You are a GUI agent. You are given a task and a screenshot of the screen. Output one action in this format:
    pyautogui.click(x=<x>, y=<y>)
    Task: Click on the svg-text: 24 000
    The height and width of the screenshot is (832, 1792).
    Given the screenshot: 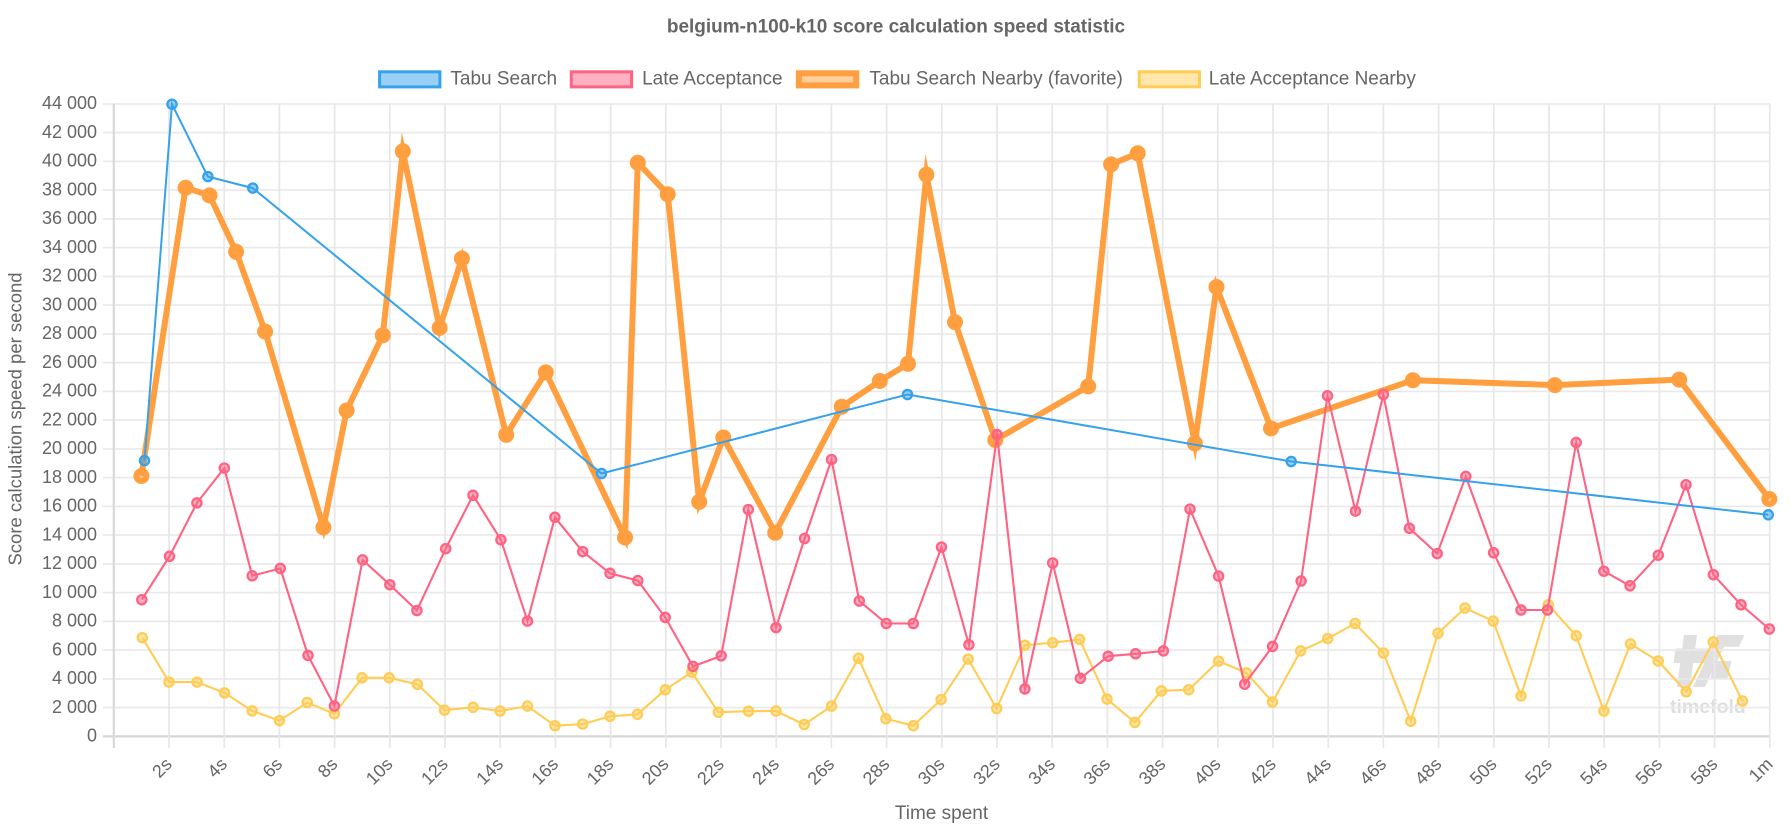 What is the action you would take?
    pyautogui.click(x=69, y=391)
    